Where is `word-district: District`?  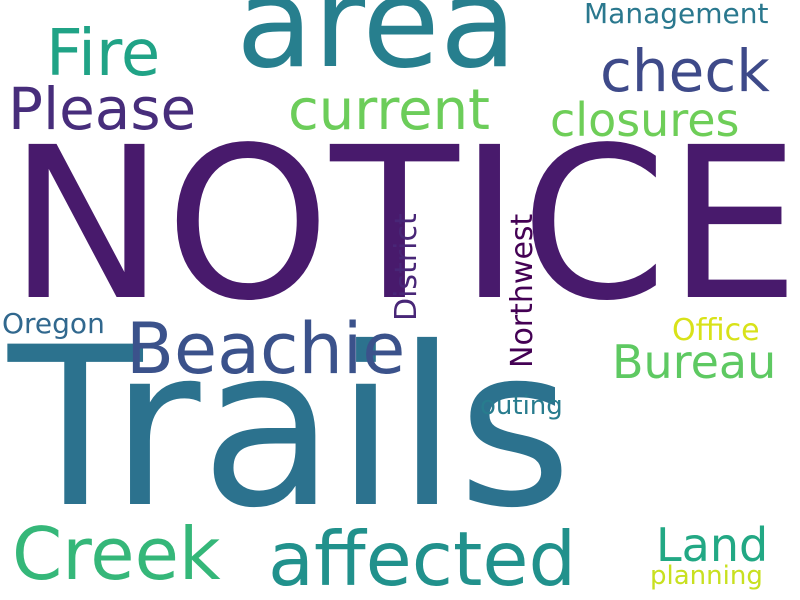
word-district: District is located at coordinates (406, 267).